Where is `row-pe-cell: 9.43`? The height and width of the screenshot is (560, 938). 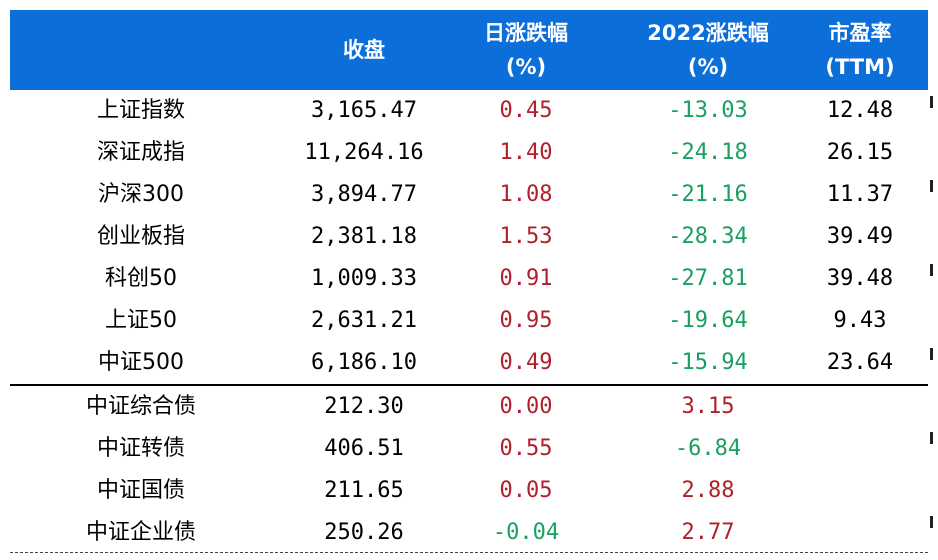
row-pe-cell: 9.43 is located at coordinates (860, 320).